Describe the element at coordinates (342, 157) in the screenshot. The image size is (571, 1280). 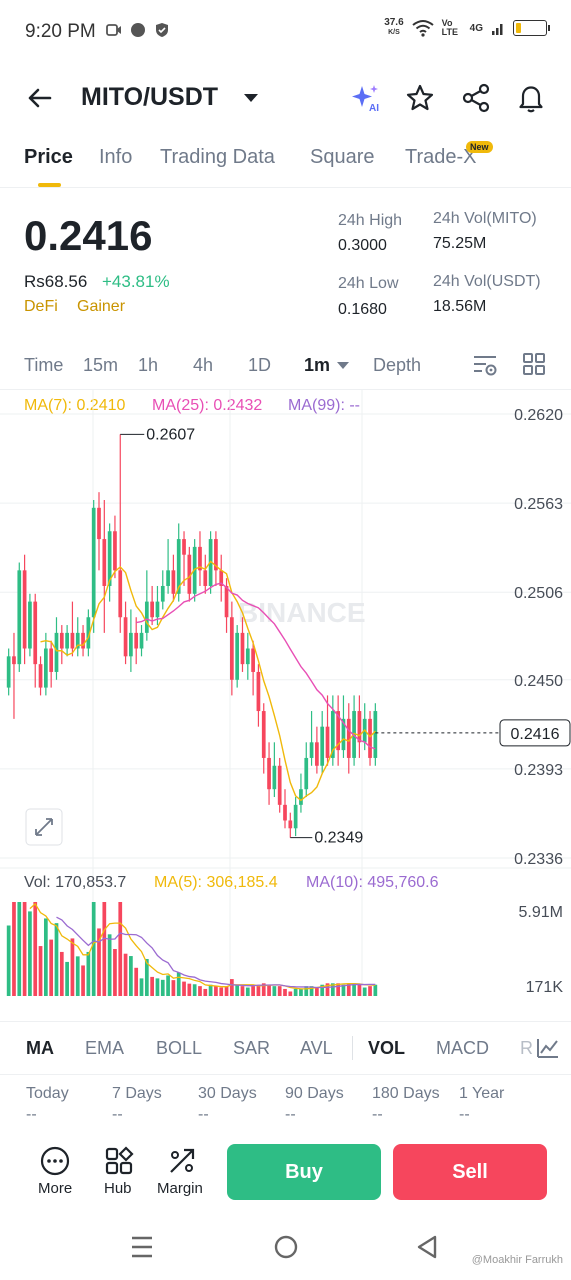
I see `tab-square: Square` at that location.